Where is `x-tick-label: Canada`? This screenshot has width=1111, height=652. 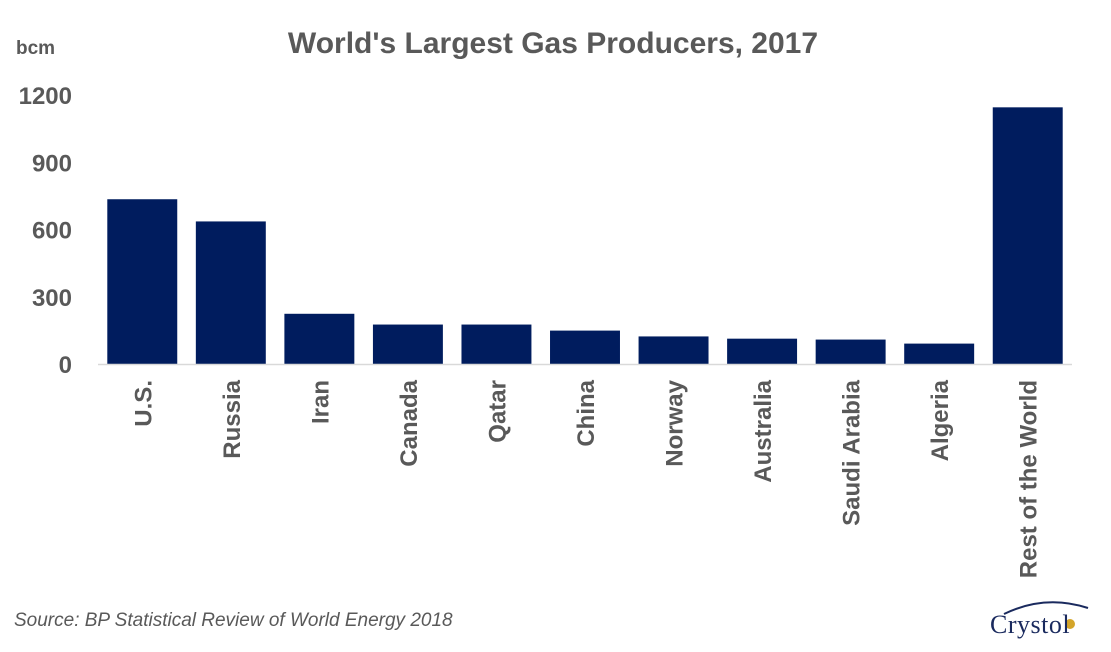 x-tick-label: Canada is located at coordinates (409, 422).